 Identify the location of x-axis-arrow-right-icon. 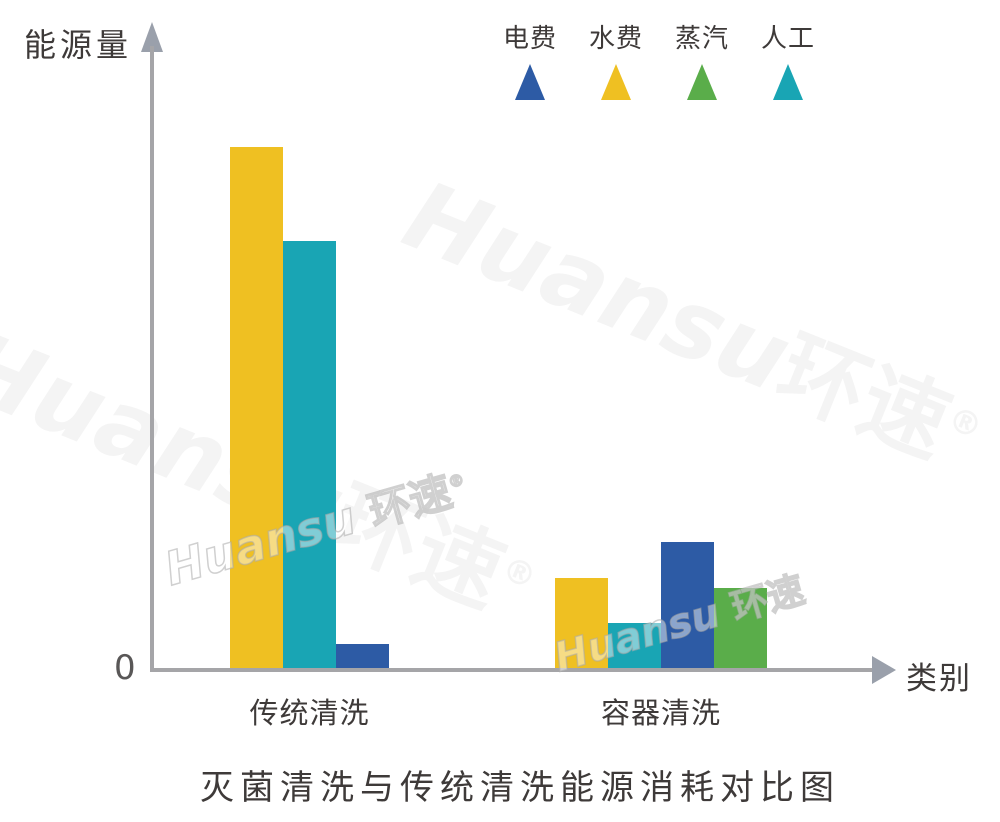
(884, 670).